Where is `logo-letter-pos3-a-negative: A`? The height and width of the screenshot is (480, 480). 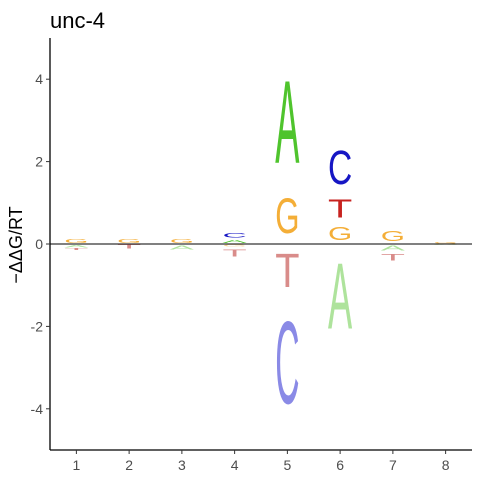 logo-letter-pos3-a-negative: A is located at coordinates (182, 247).